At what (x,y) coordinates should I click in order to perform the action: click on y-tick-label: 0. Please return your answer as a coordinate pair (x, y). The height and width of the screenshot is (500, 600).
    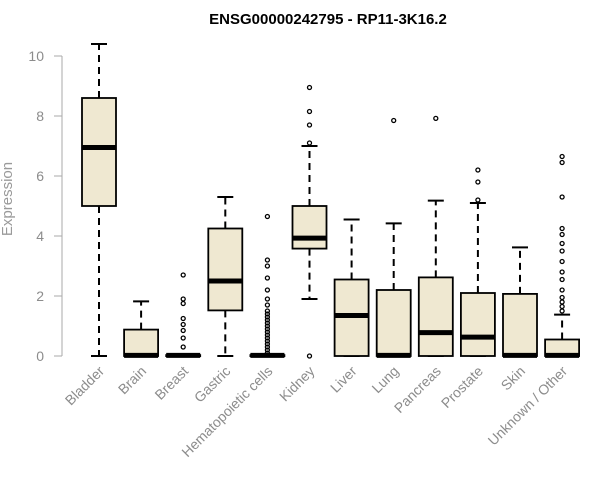
    Looking at the image, I should click on (40, 356).